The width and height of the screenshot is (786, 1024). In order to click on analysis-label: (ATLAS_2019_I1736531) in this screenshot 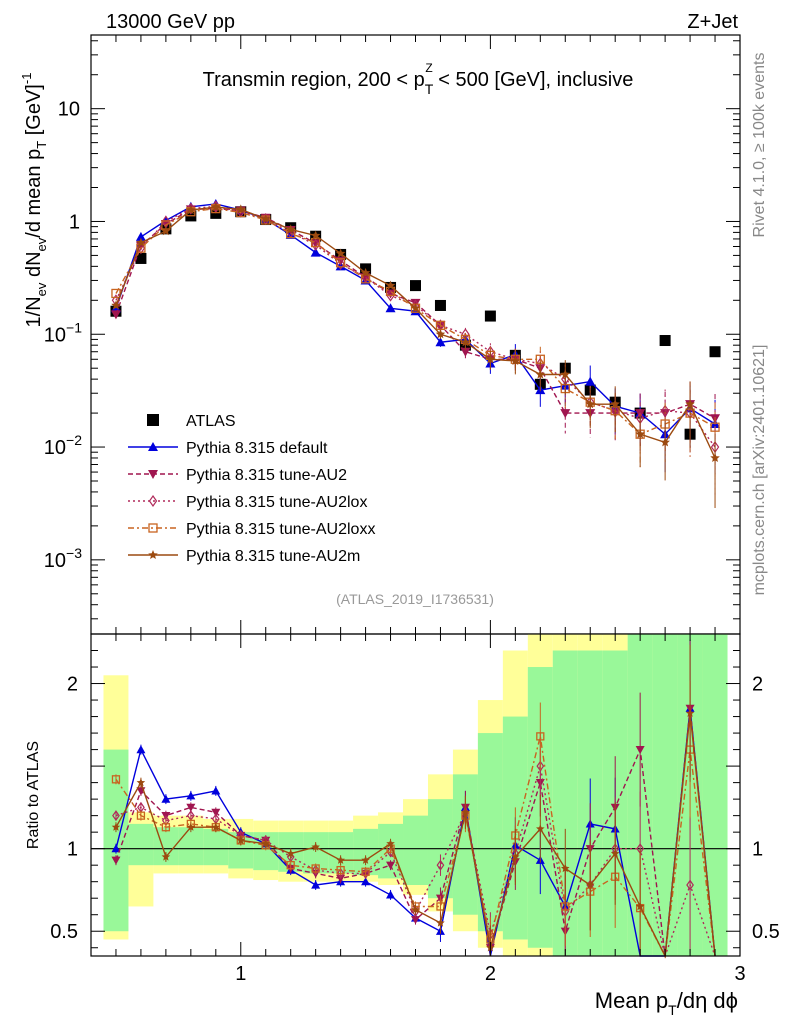, I will do `click(415, 599)`.